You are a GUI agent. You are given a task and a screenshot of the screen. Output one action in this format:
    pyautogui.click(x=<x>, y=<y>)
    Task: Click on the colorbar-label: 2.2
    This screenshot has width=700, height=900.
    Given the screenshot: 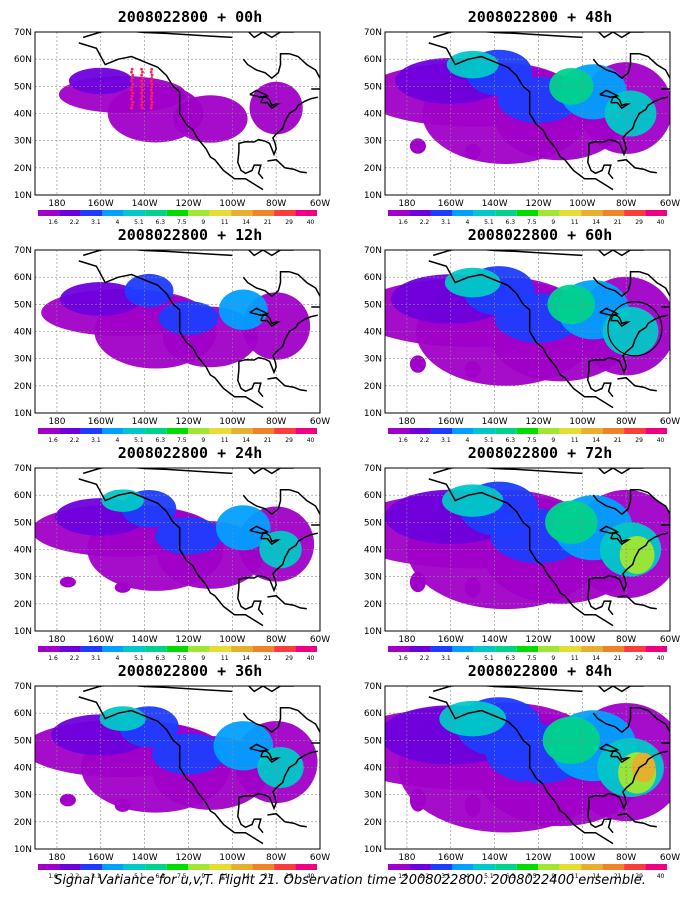 What is the action you would take?
    pyautogui.click(x=75, y=440)
    